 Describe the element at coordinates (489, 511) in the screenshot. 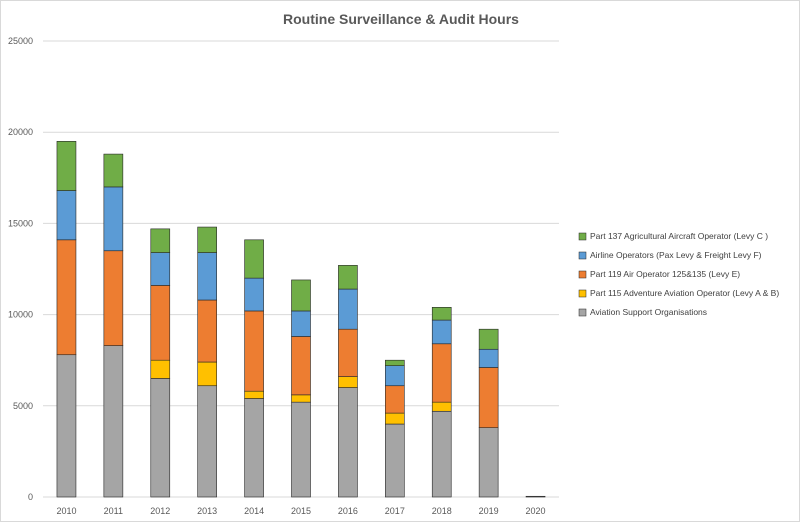

I see `x-tick-label: 2019` at that location.